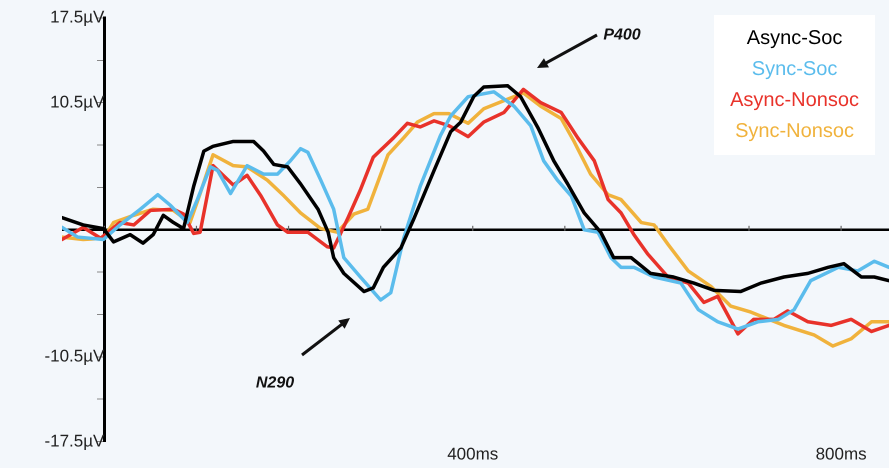  I want to click on x-tick-label: 400ms, so click(472, 454).